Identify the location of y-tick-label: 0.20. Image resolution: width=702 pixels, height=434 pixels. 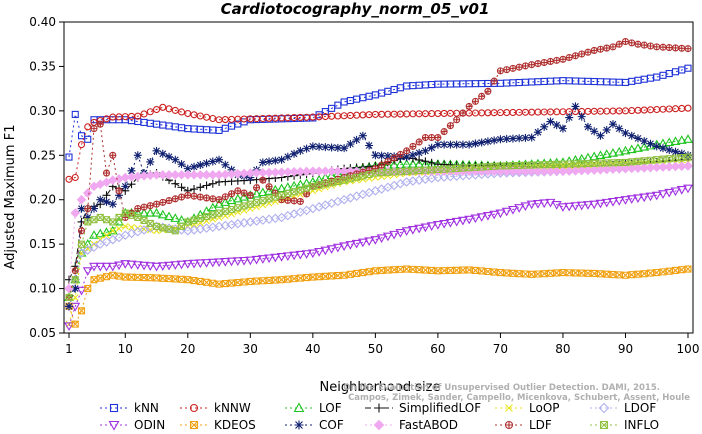
(42, 200).